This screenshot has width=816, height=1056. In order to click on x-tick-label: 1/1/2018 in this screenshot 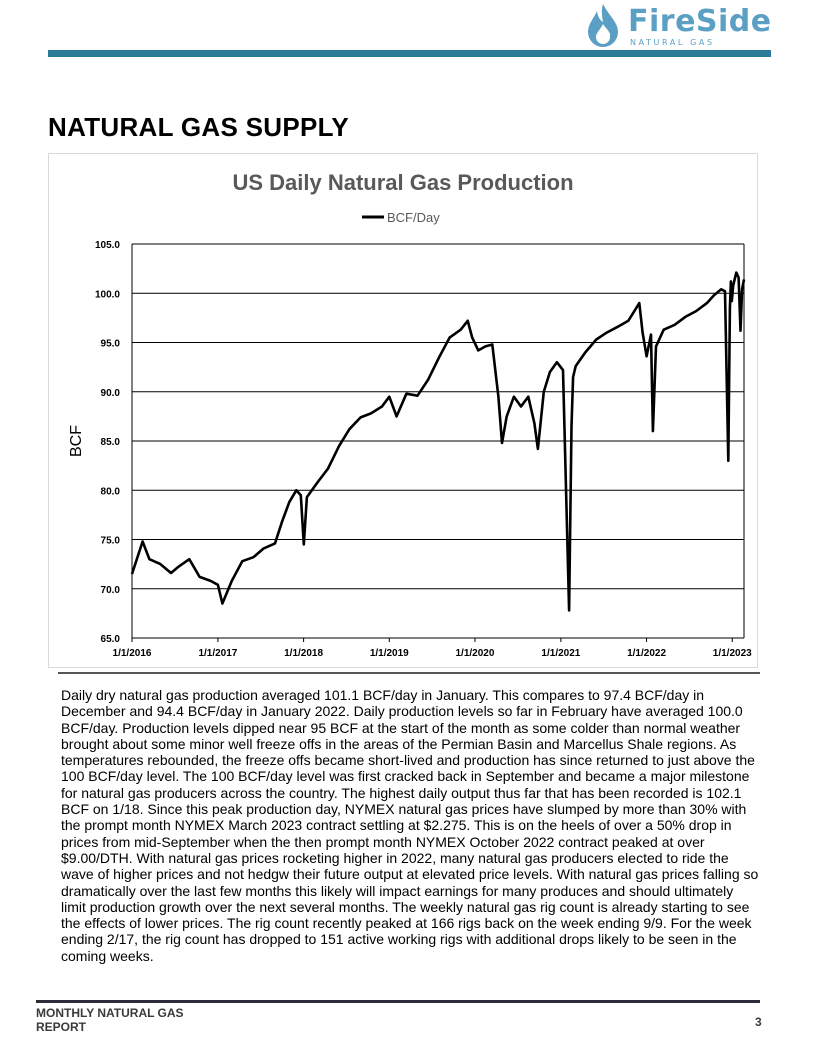, I will do `click(303, 653)`.